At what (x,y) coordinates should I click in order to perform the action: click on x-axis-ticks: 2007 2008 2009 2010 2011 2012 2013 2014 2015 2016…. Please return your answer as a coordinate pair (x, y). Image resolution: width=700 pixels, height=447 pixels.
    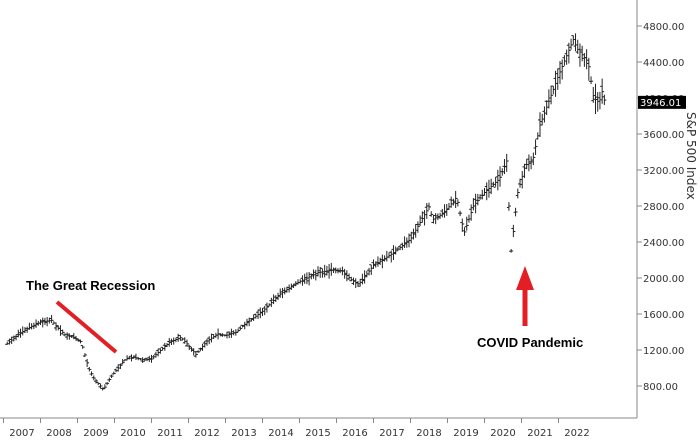
    Looking at the image, I should click on (296, 428).